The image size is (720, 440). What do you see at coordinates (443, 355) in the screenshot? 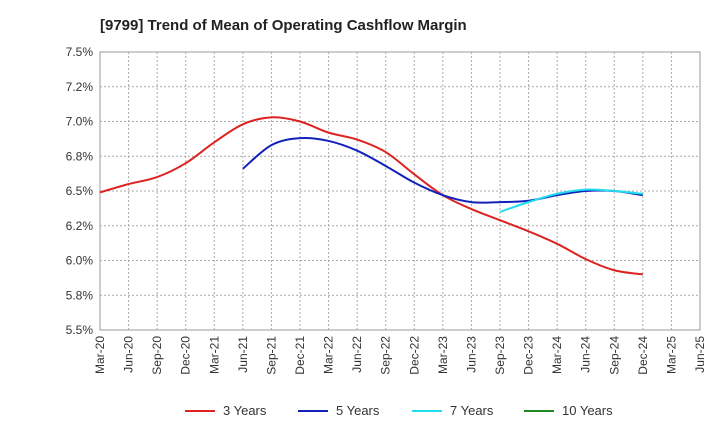
I see `x-tick-label: Mar-23` at bounding box center [443, 355].